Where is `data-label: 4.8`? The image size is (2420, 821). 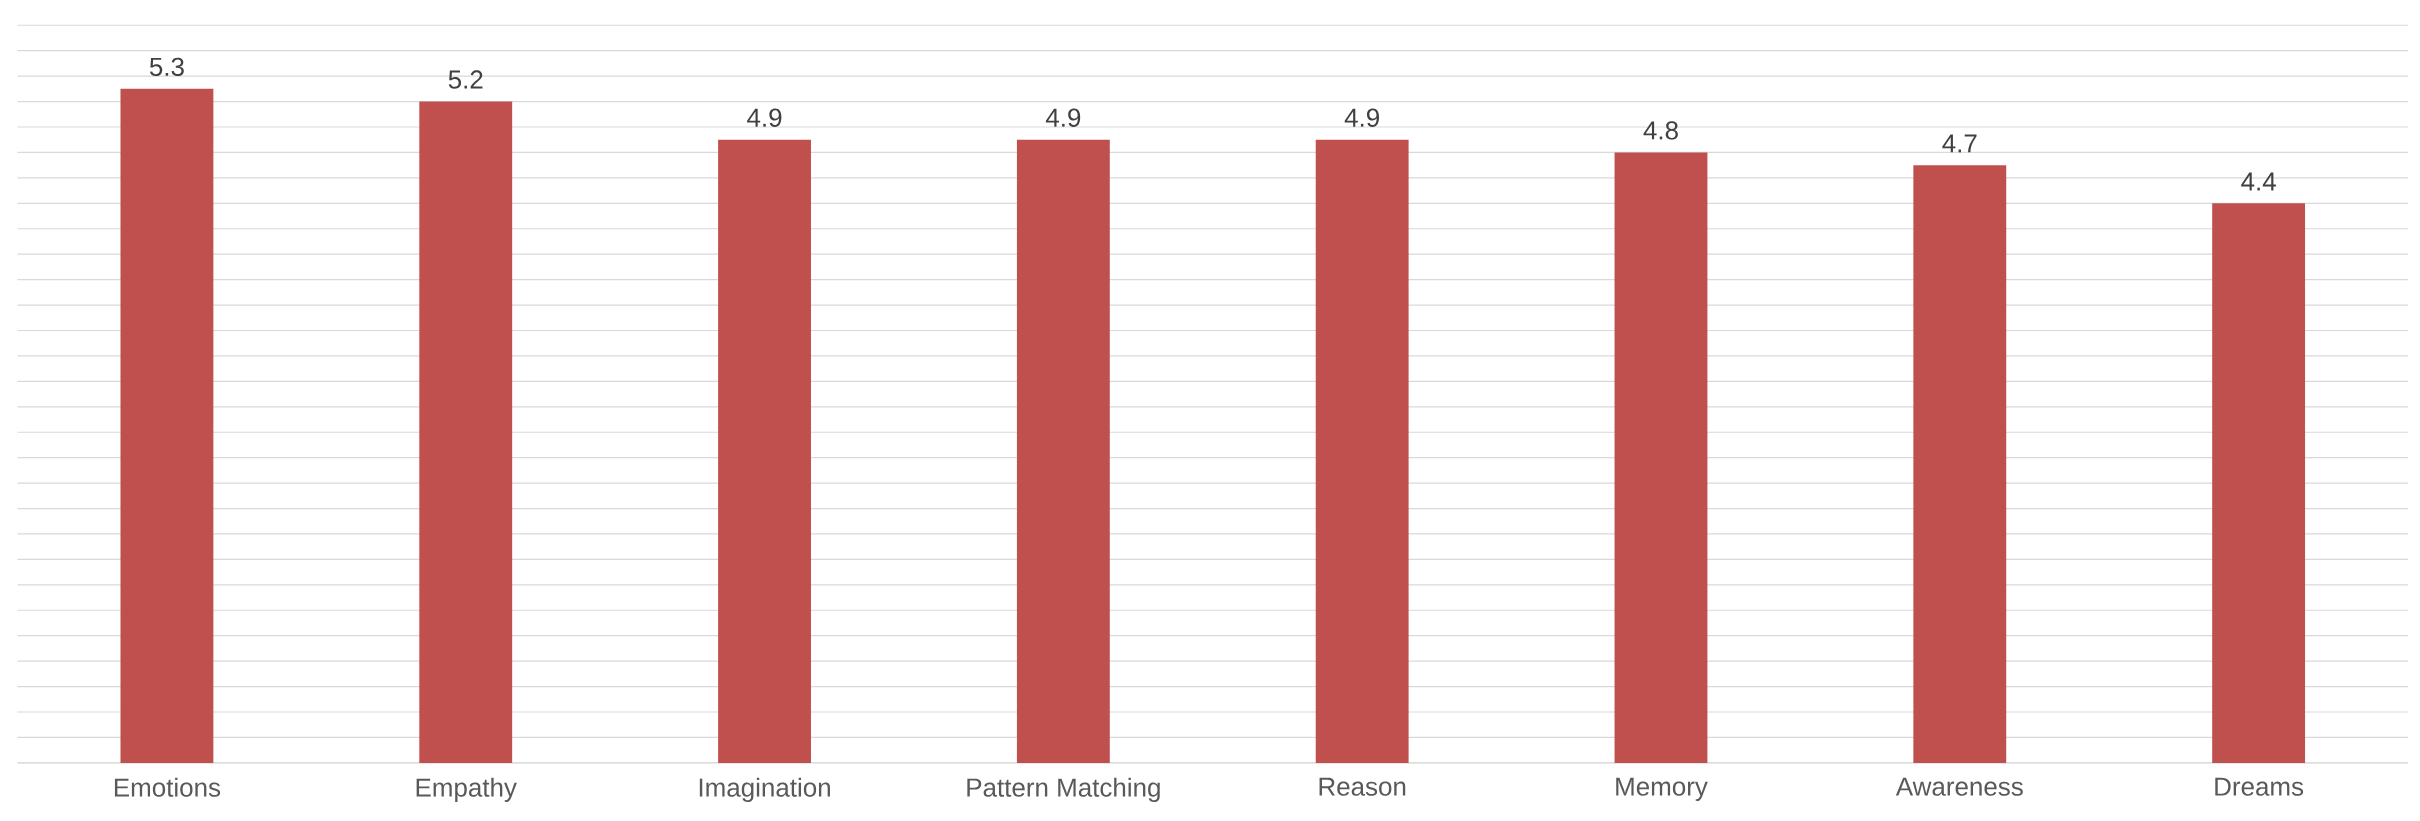 data-label: 4.8 is located at coordinates (1660, 130).